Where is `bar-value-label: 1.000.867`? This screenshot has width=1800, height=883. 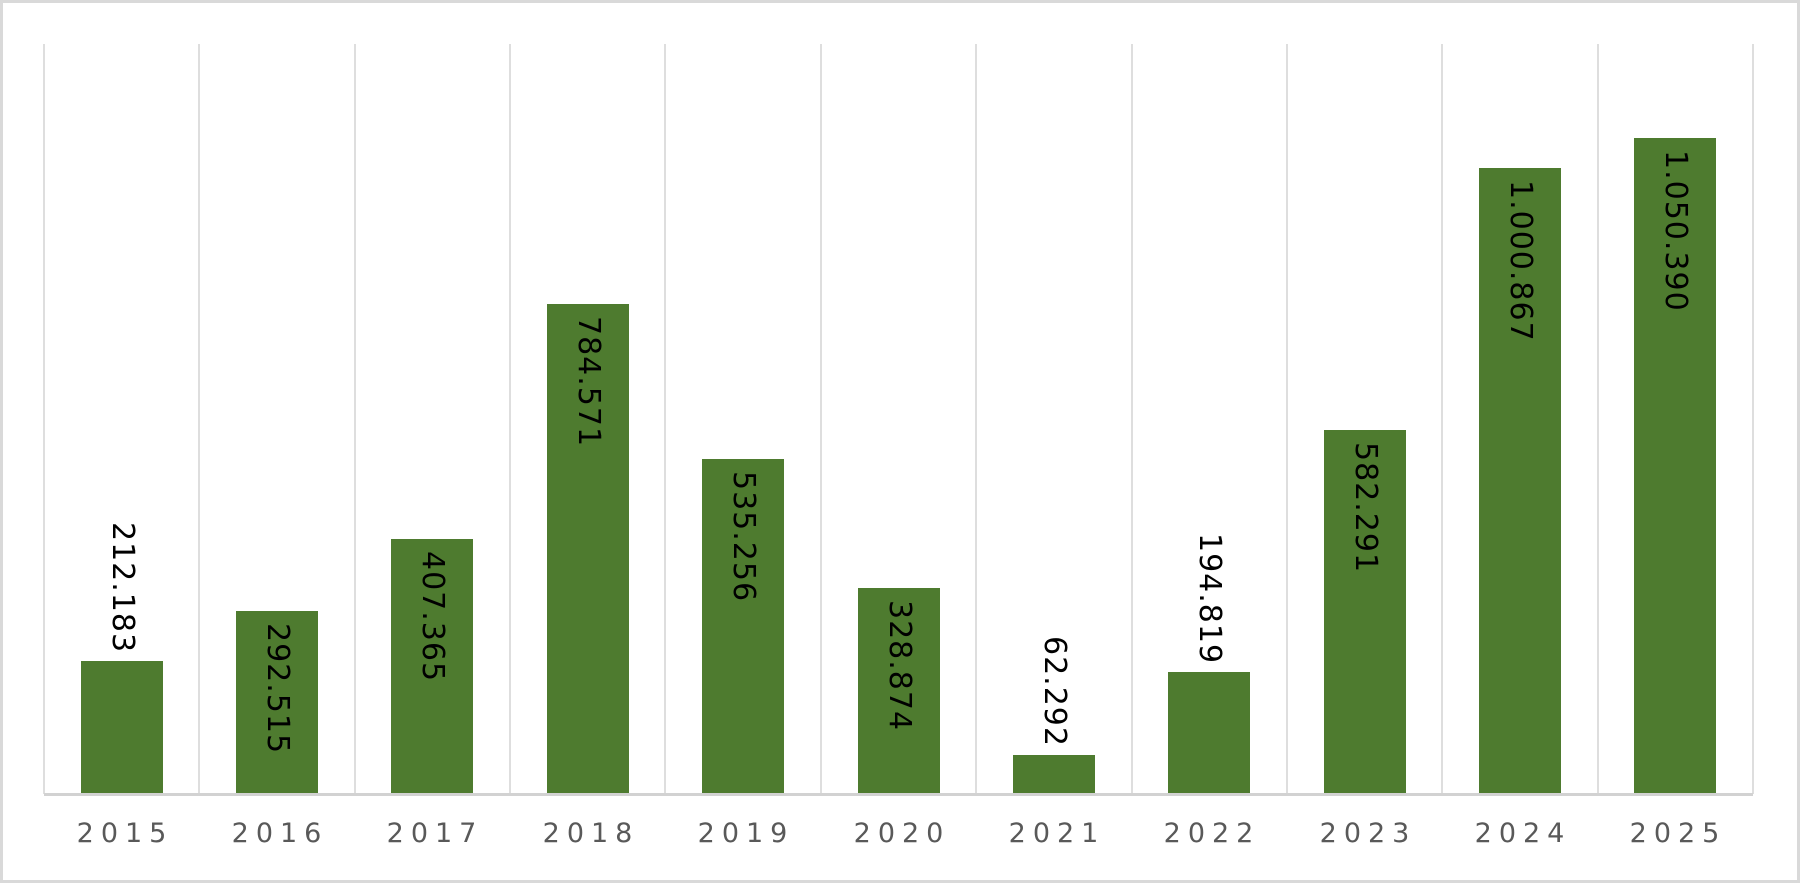 bar-value-label: 1.000.867 is located at coordinates (1520, 261).